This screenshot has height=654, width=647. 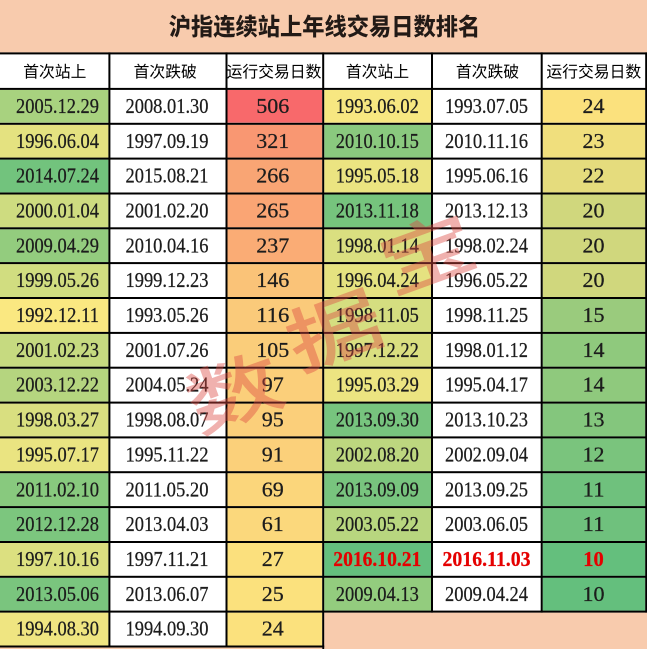 I want to click on svg-text: 2010.10.15, so click(x=377, y=141).